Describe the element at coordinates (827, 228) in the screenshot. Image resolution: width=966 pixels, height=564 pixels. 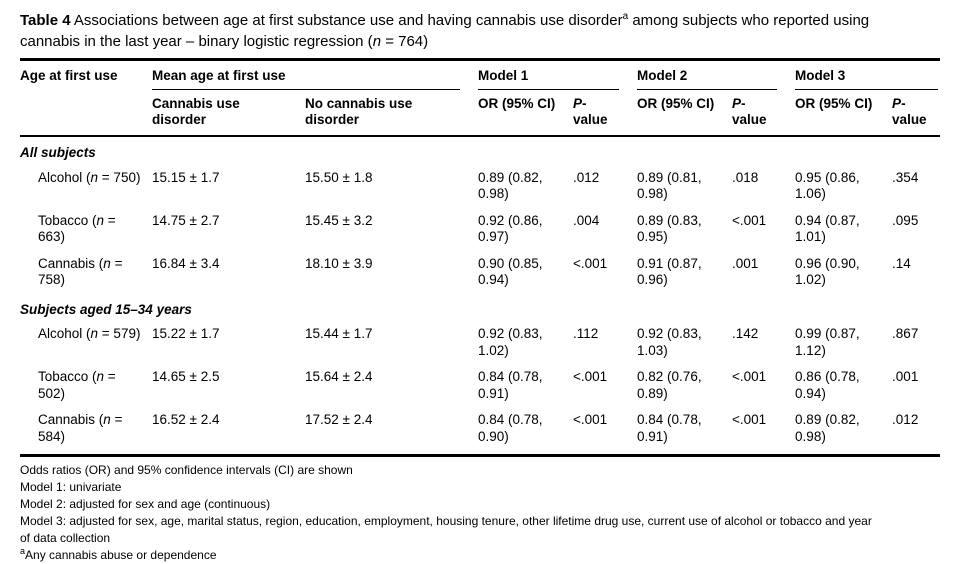
I see `cell-m3-or: 0.94 (0.87, 1.01)` at that location.